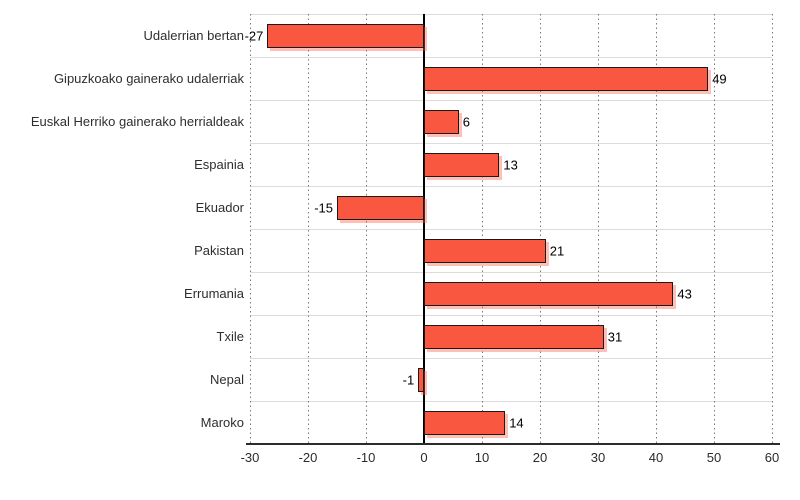 Image resolution: width=800 pixels, height=500 pixels. I want to click on category-label: Euskal Herriko gainerako herrialdeak, so click(137, 121).